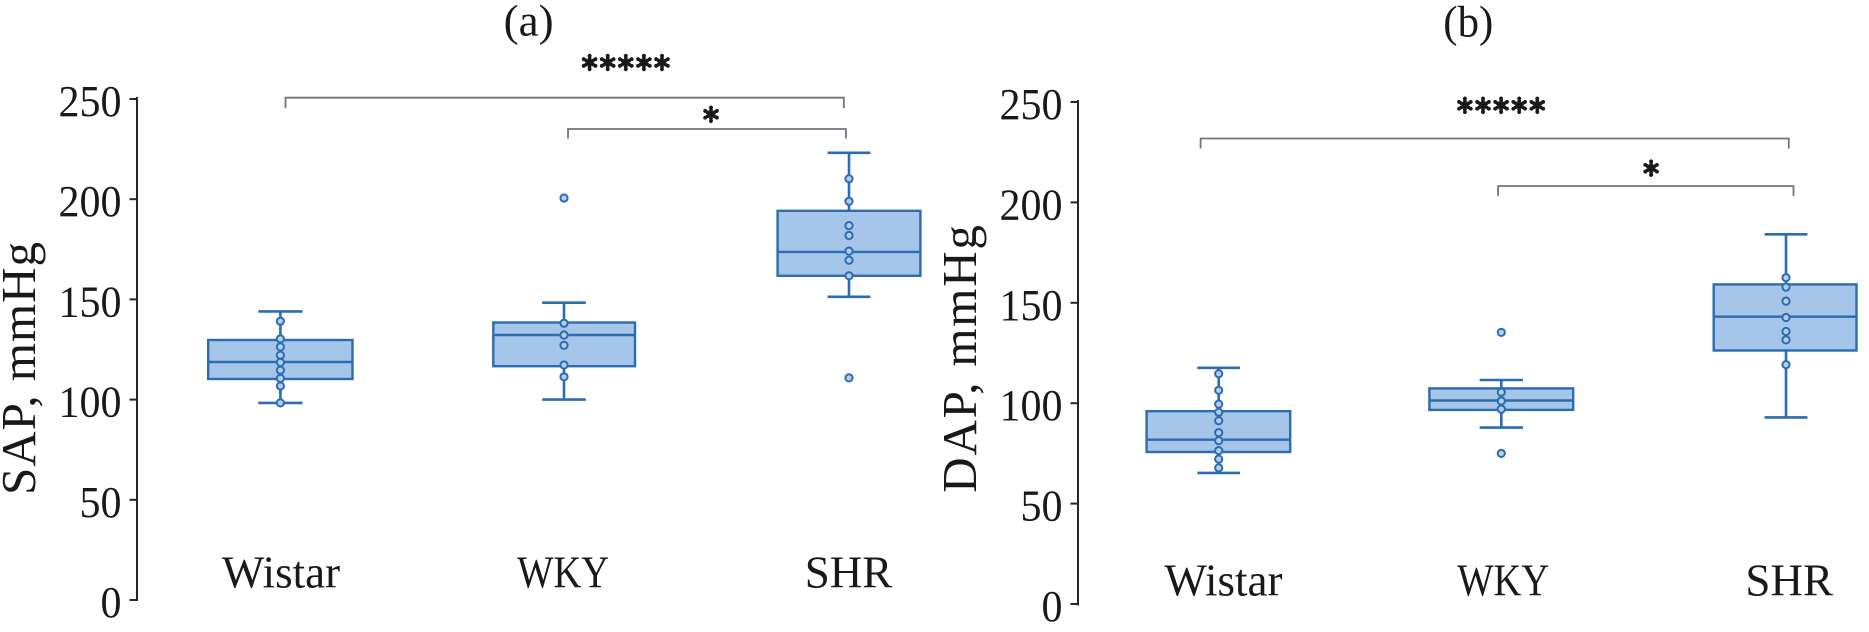  What do you see at coordinates (959, 357) in the screenshot?
I see `svg-text: DAP, mmHg` at bounding box center [959, 357].